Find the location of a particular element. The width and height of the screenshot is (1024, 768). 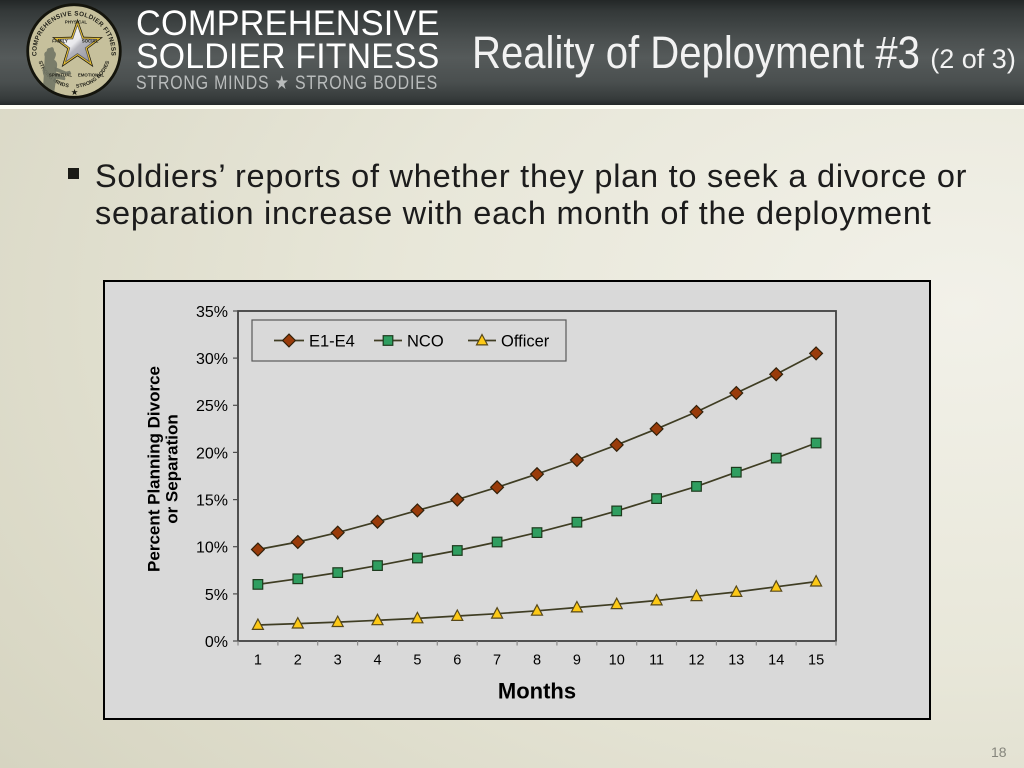

svg-text: Months is located at coordinates (537, 691).